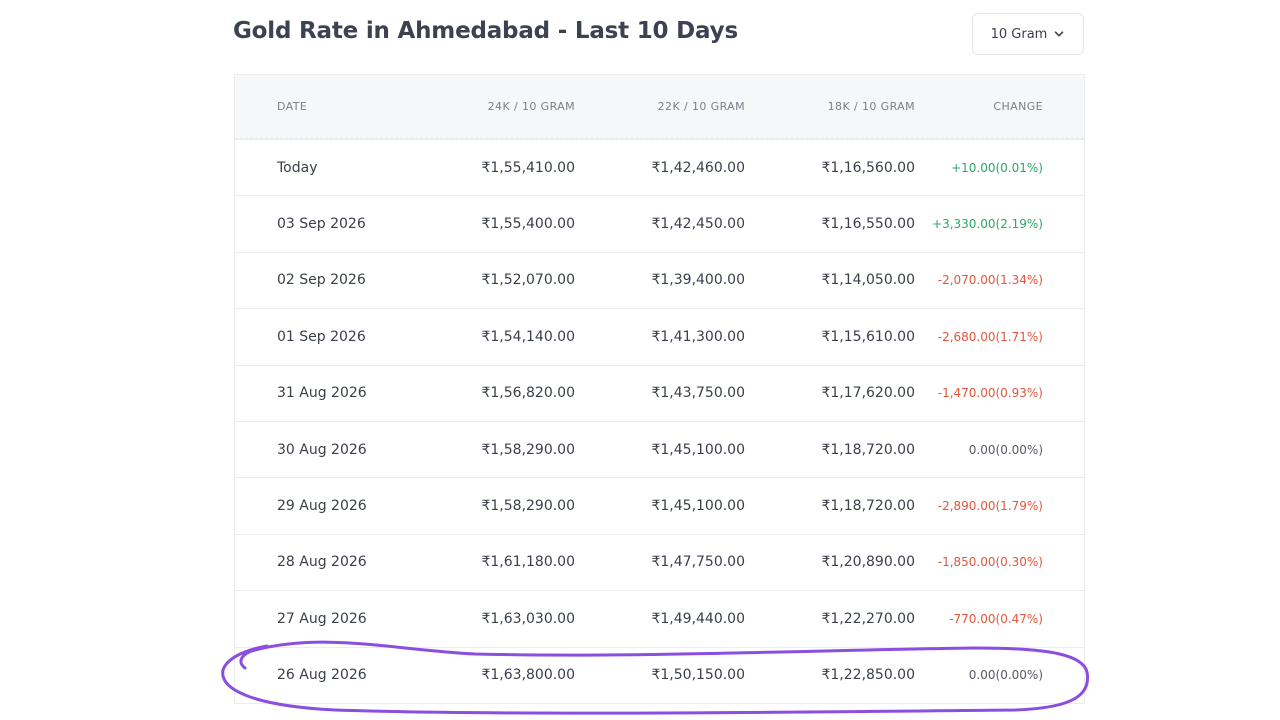  What do you see at coordinates (528, 224) in the screenshot?
I see `row-24k-price: ₹1,55,400.00` at bounding box center [528, 224].